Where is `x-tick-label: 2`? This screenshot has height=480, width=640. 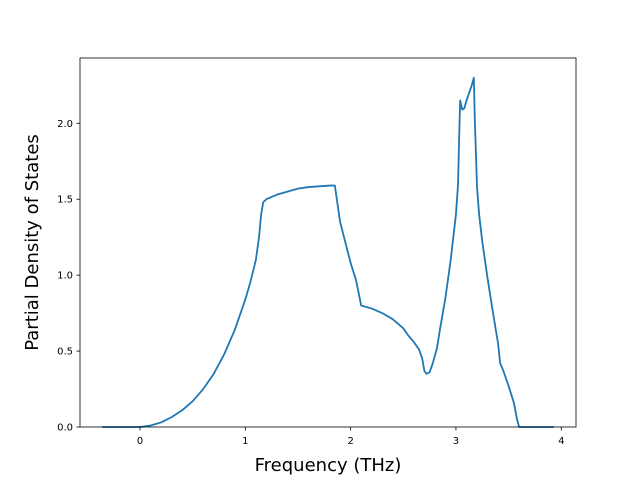 x-tick-label: 2 is located at coordinates (350, 441).